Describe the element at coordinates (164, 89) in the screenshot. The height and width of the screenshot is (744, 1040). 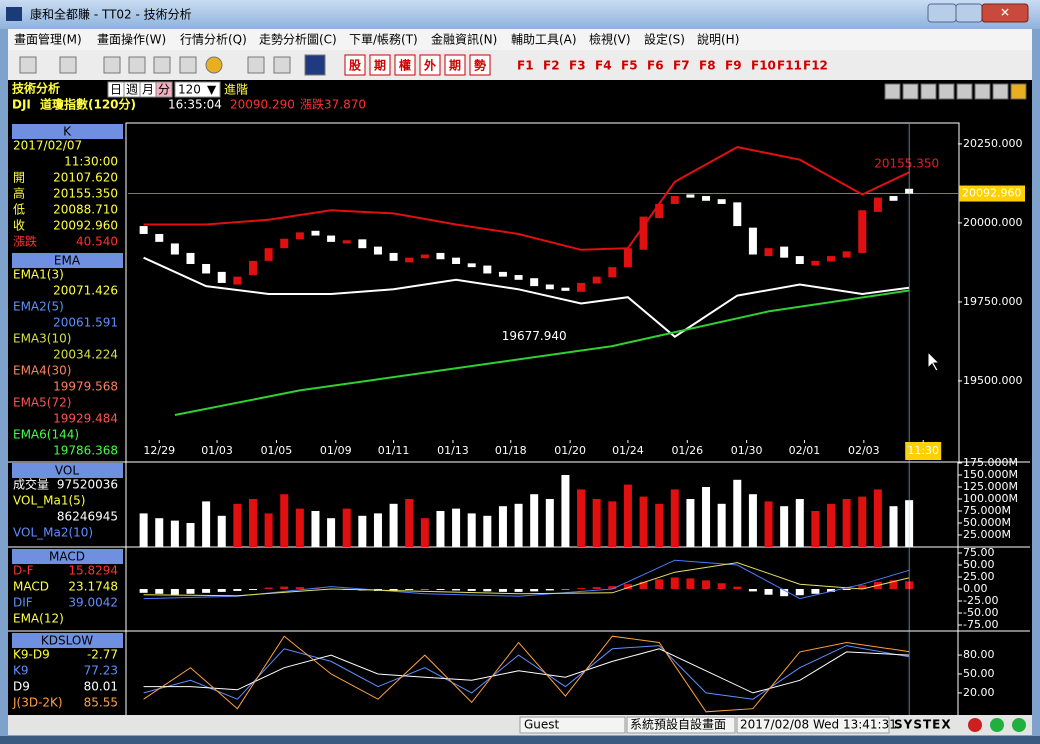
I see `period-button` at that location.